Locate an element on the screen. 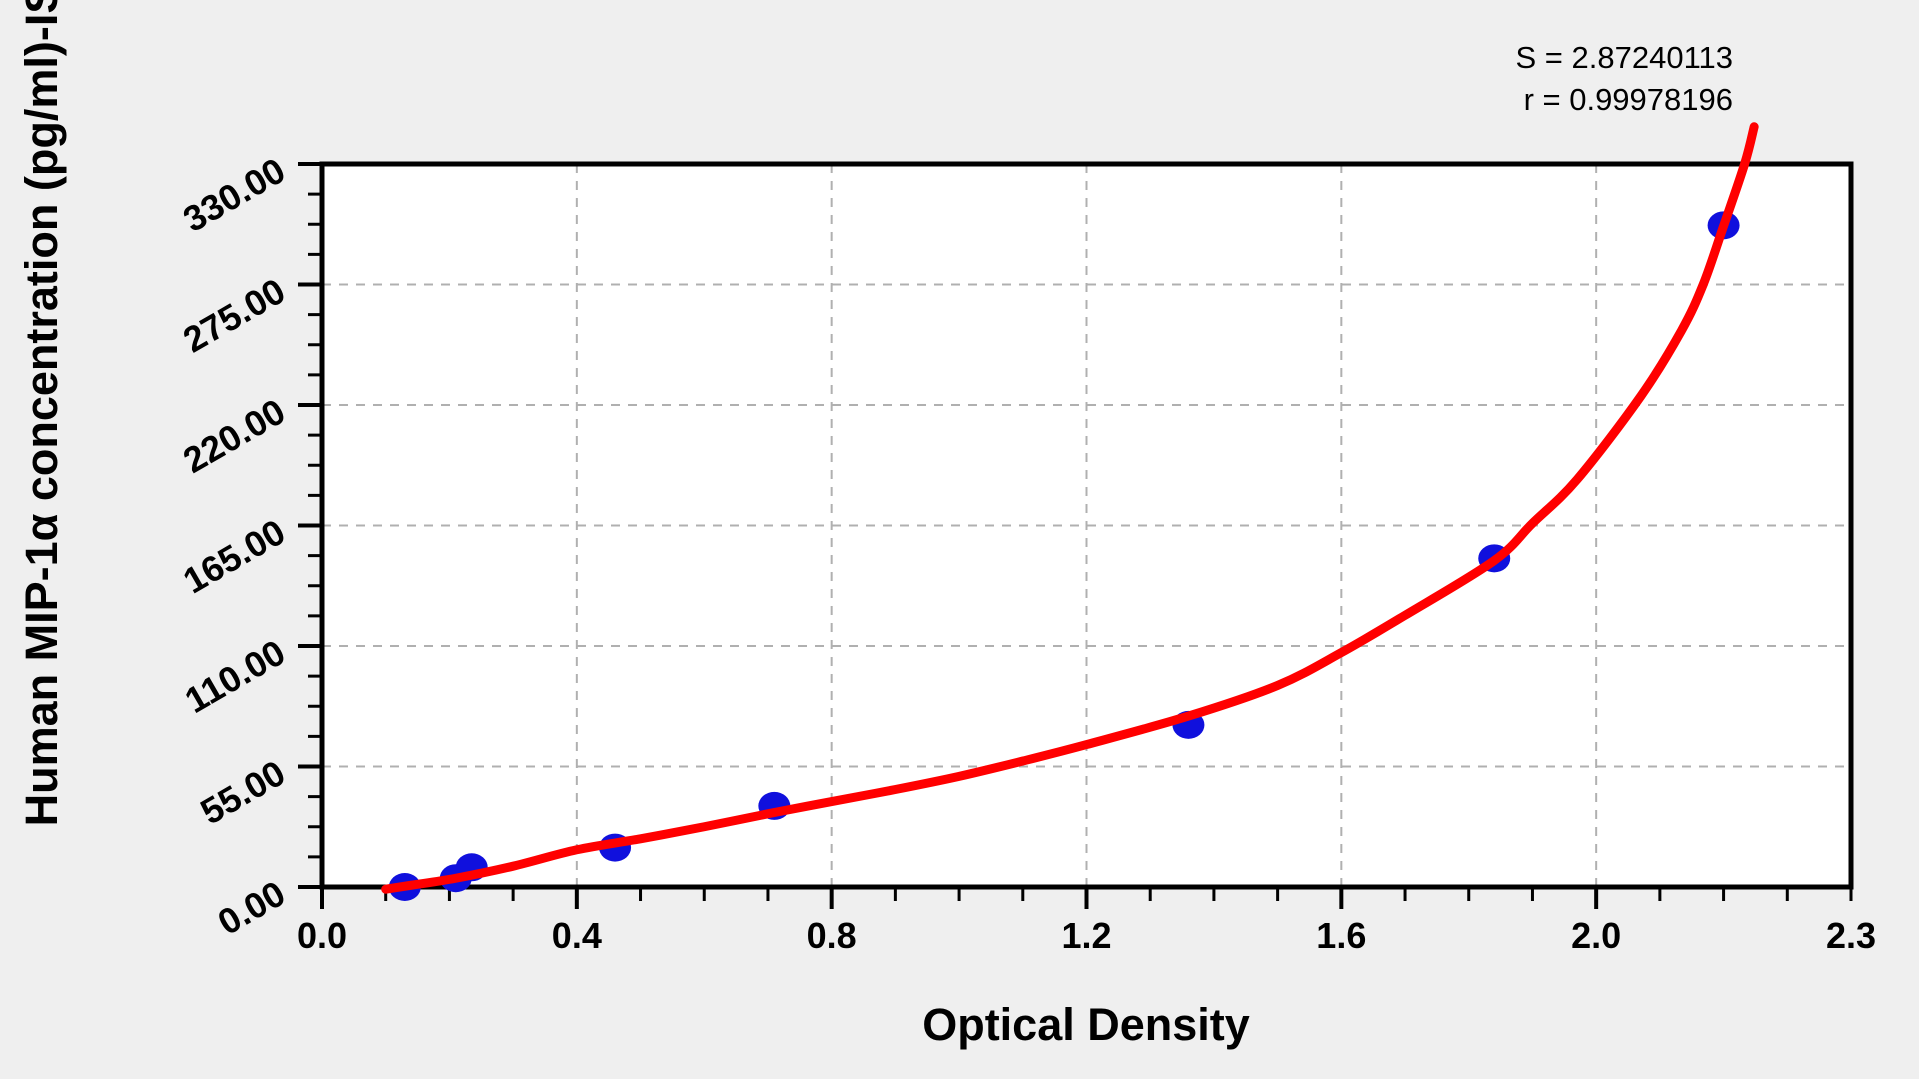 Image resolution: width=1919 pixels, height=1079 pixels. x-tick-labels: 0.0 0.4 0.8 1.2 1.6 2.0 2.3 is located at coordinates (1086, 935).